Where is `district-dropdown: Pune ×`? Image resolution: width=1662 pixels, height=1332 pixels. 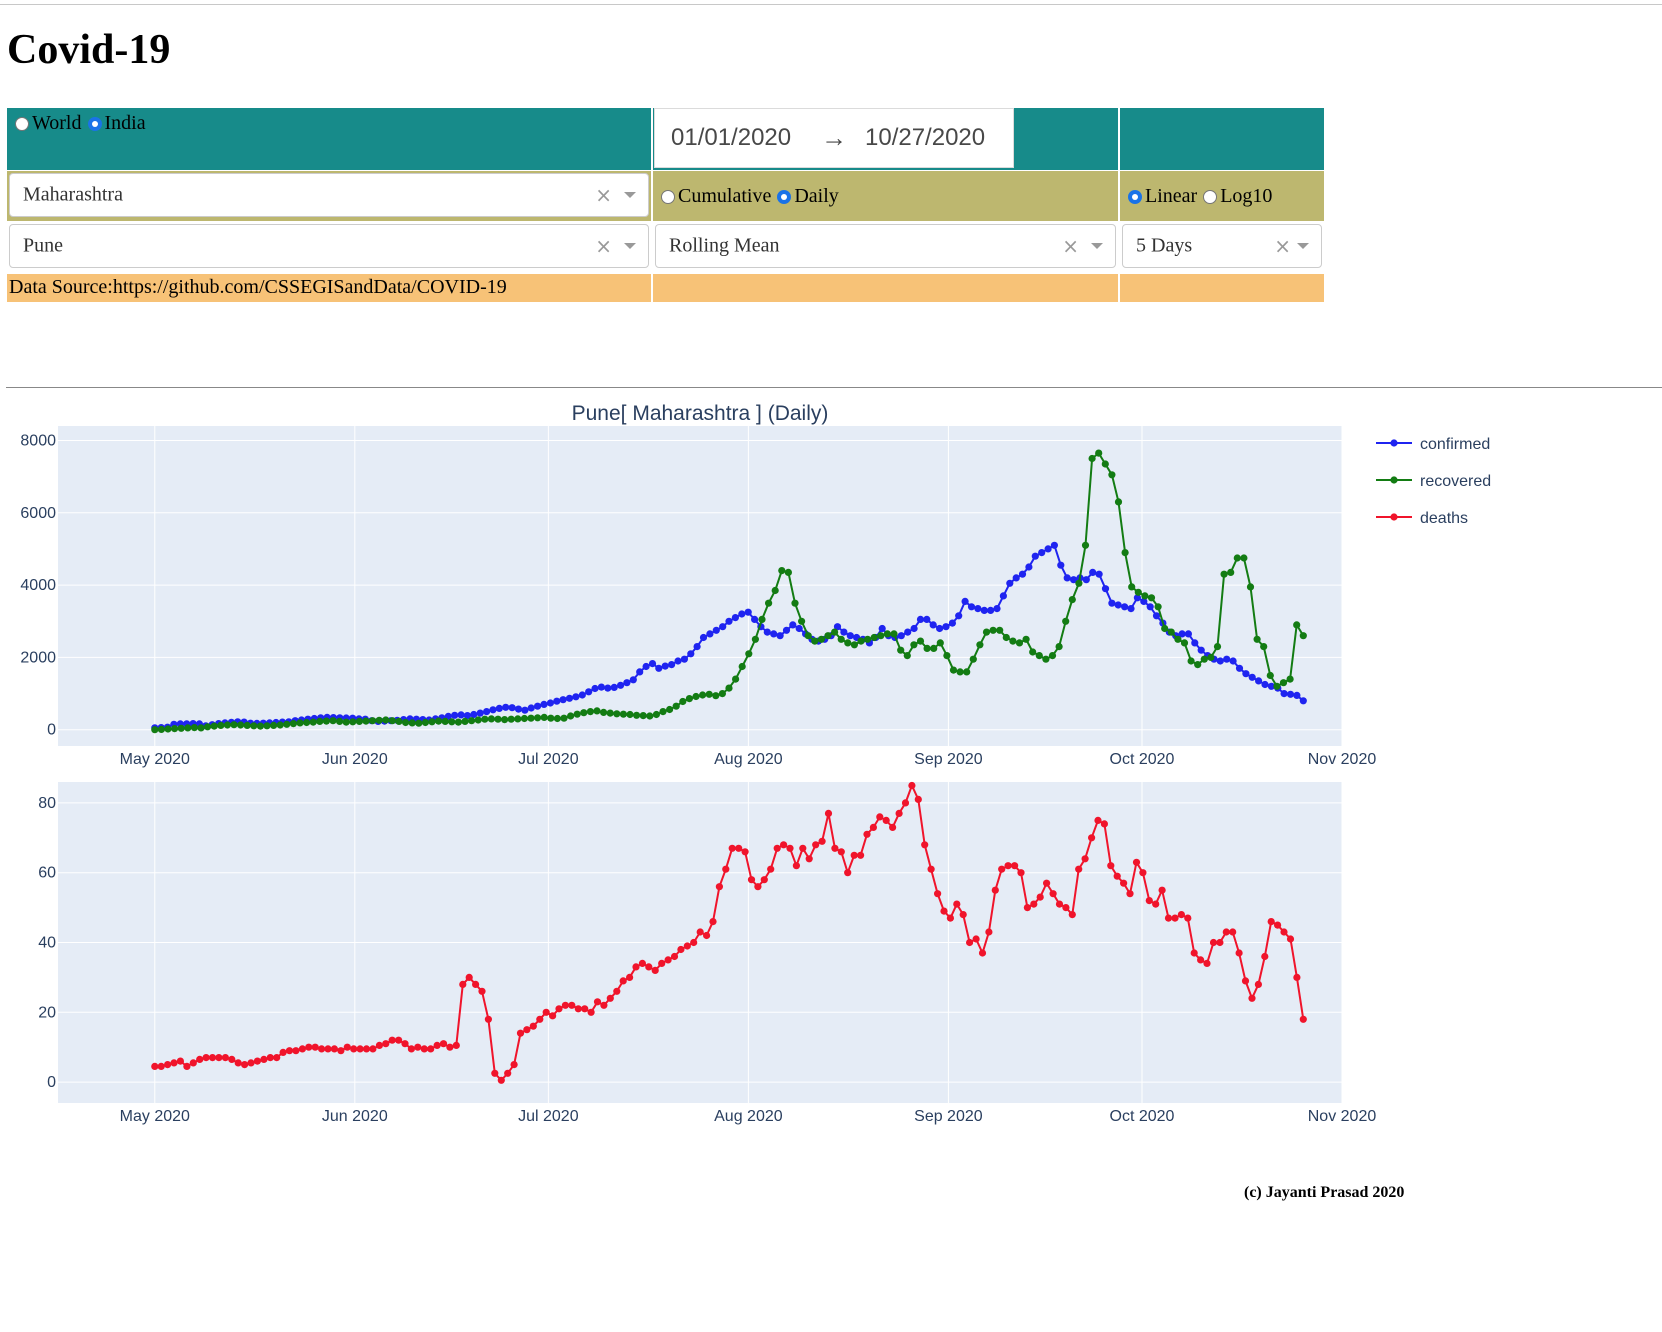 district-dropdown: Pune × is located at coordinates (329, 246).